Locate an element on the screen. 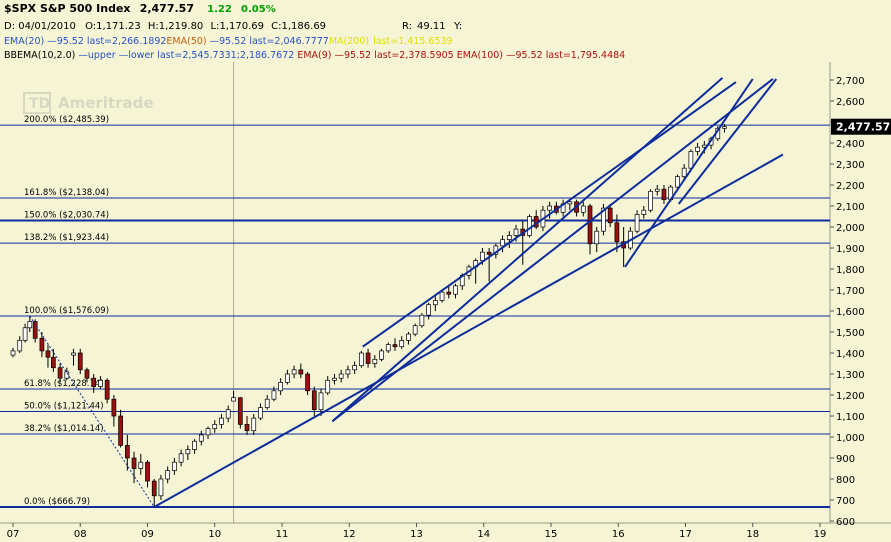 This screenshot has width=891, height=542. td-logo-icon is located at coordinates (37, 103).